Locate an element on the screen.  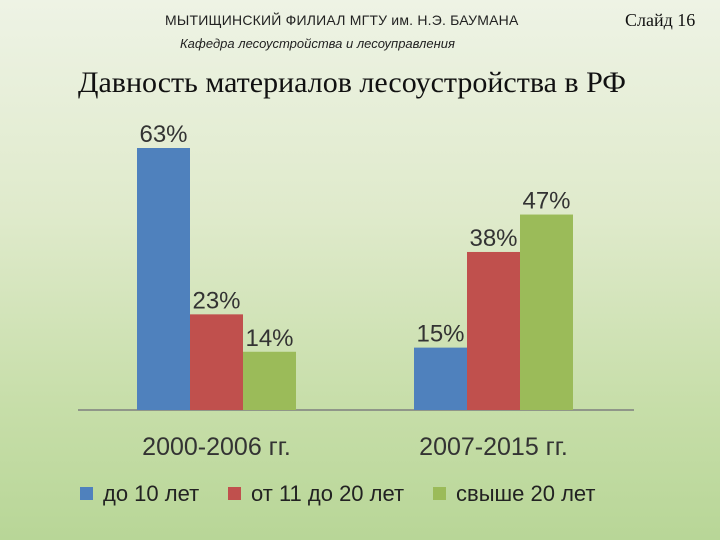
slide-number: Слайд 16 is located at coordinates (660, 20).